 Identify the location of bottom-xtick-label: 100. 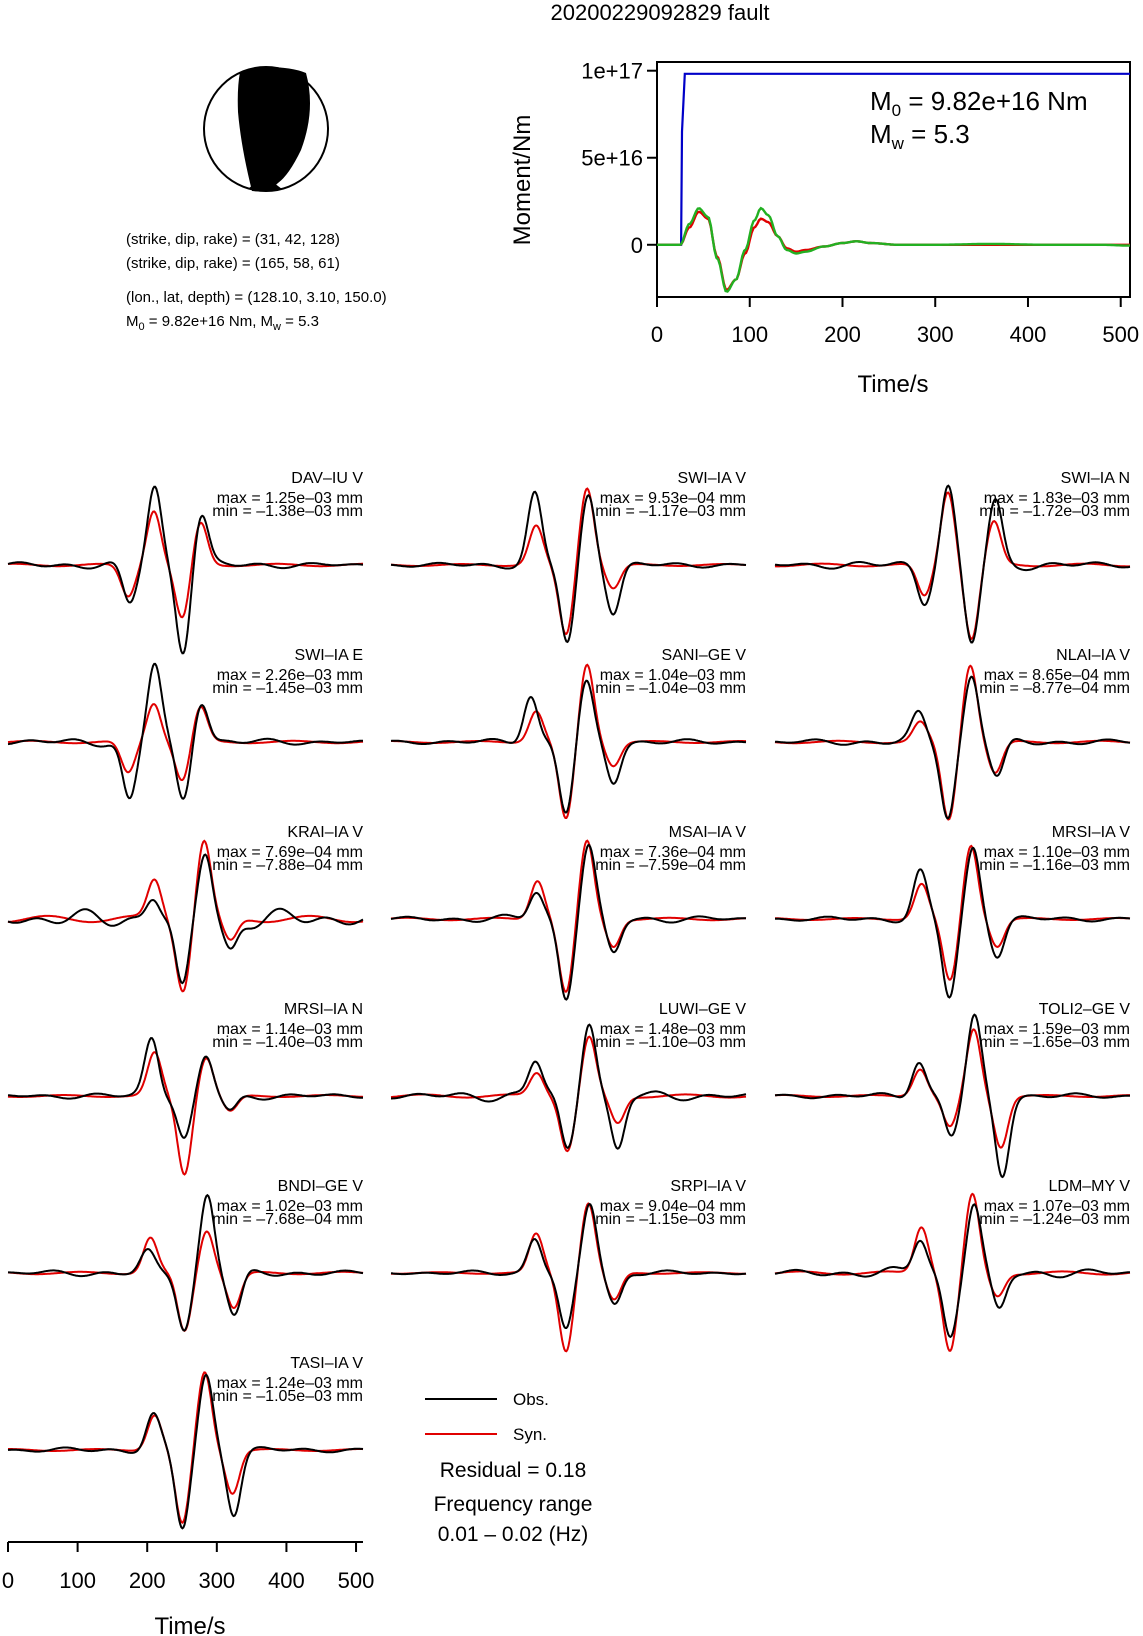
(77, 1580).